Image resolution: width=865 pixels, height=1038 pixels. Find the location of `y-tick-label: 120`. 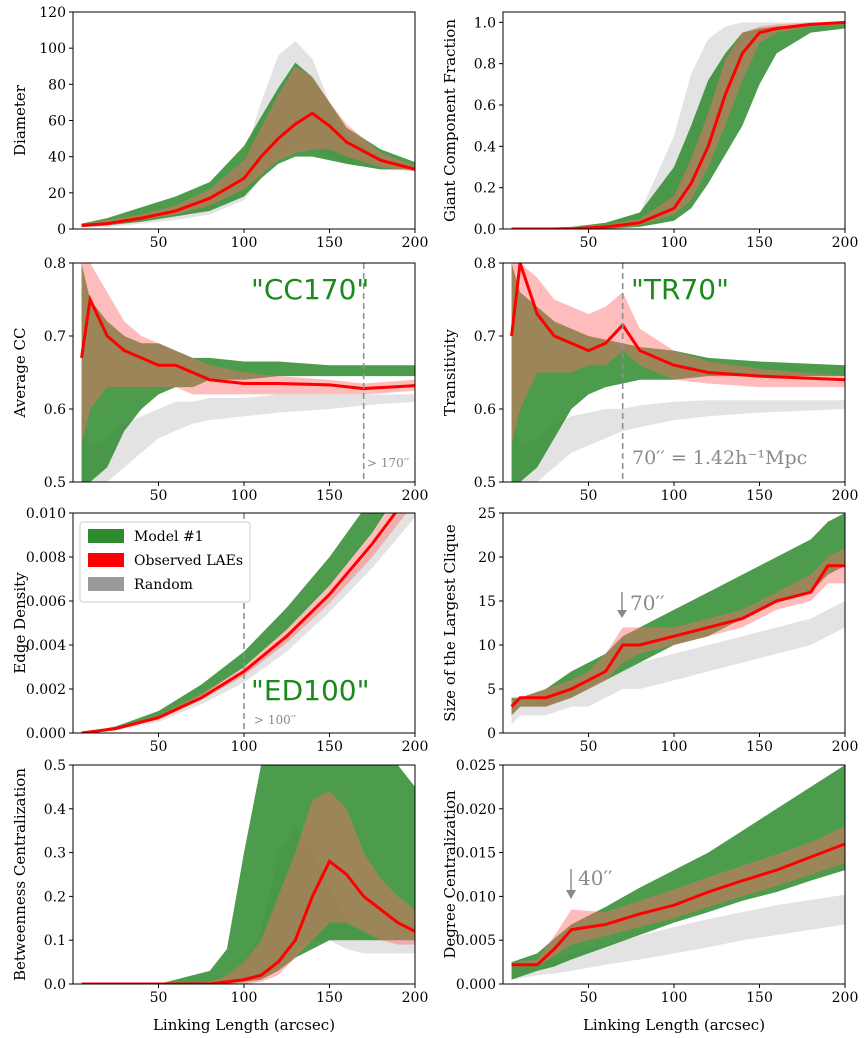

y-tick-label: 120 is located at coordinates (52, 13).